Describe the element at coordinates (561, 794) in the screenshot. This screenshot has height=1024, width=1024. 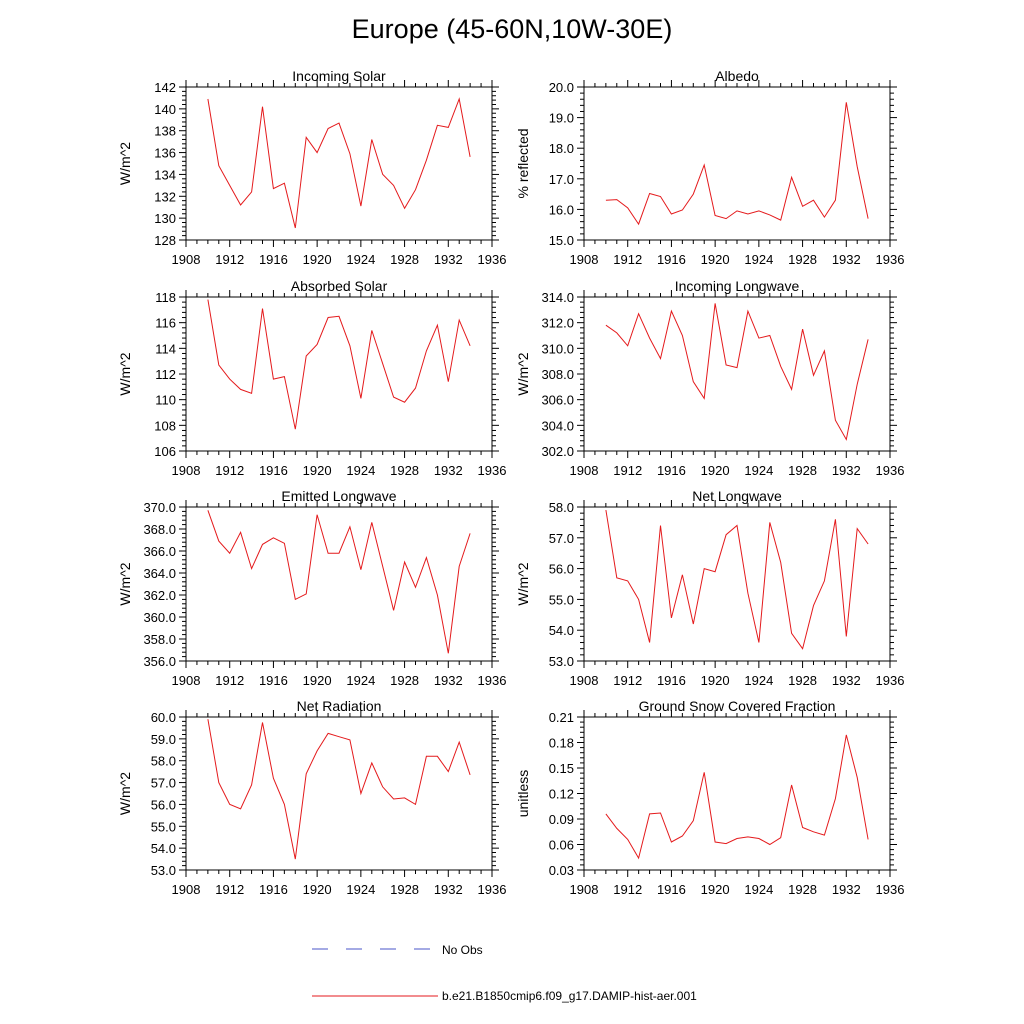
I see `ground-snow-covered-fraction-ytick-label: 0.12` at that location.